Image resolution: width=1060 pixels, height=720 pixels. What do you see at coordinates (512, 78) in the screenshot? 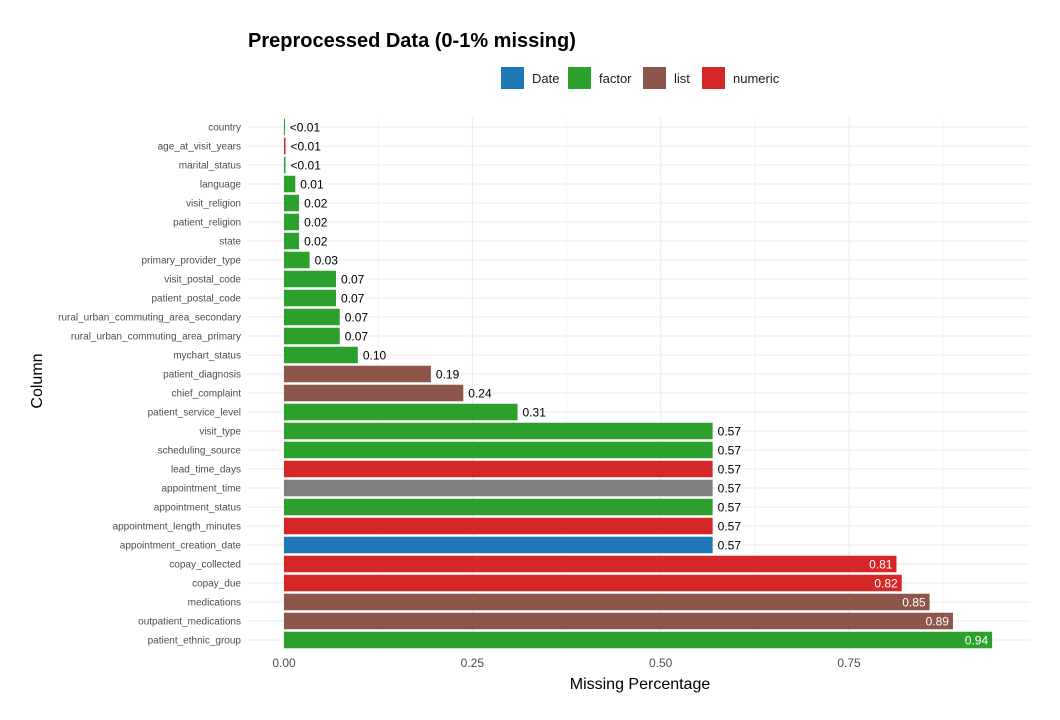
I see `legend-swatch-date` at bounding box center [512, 78].